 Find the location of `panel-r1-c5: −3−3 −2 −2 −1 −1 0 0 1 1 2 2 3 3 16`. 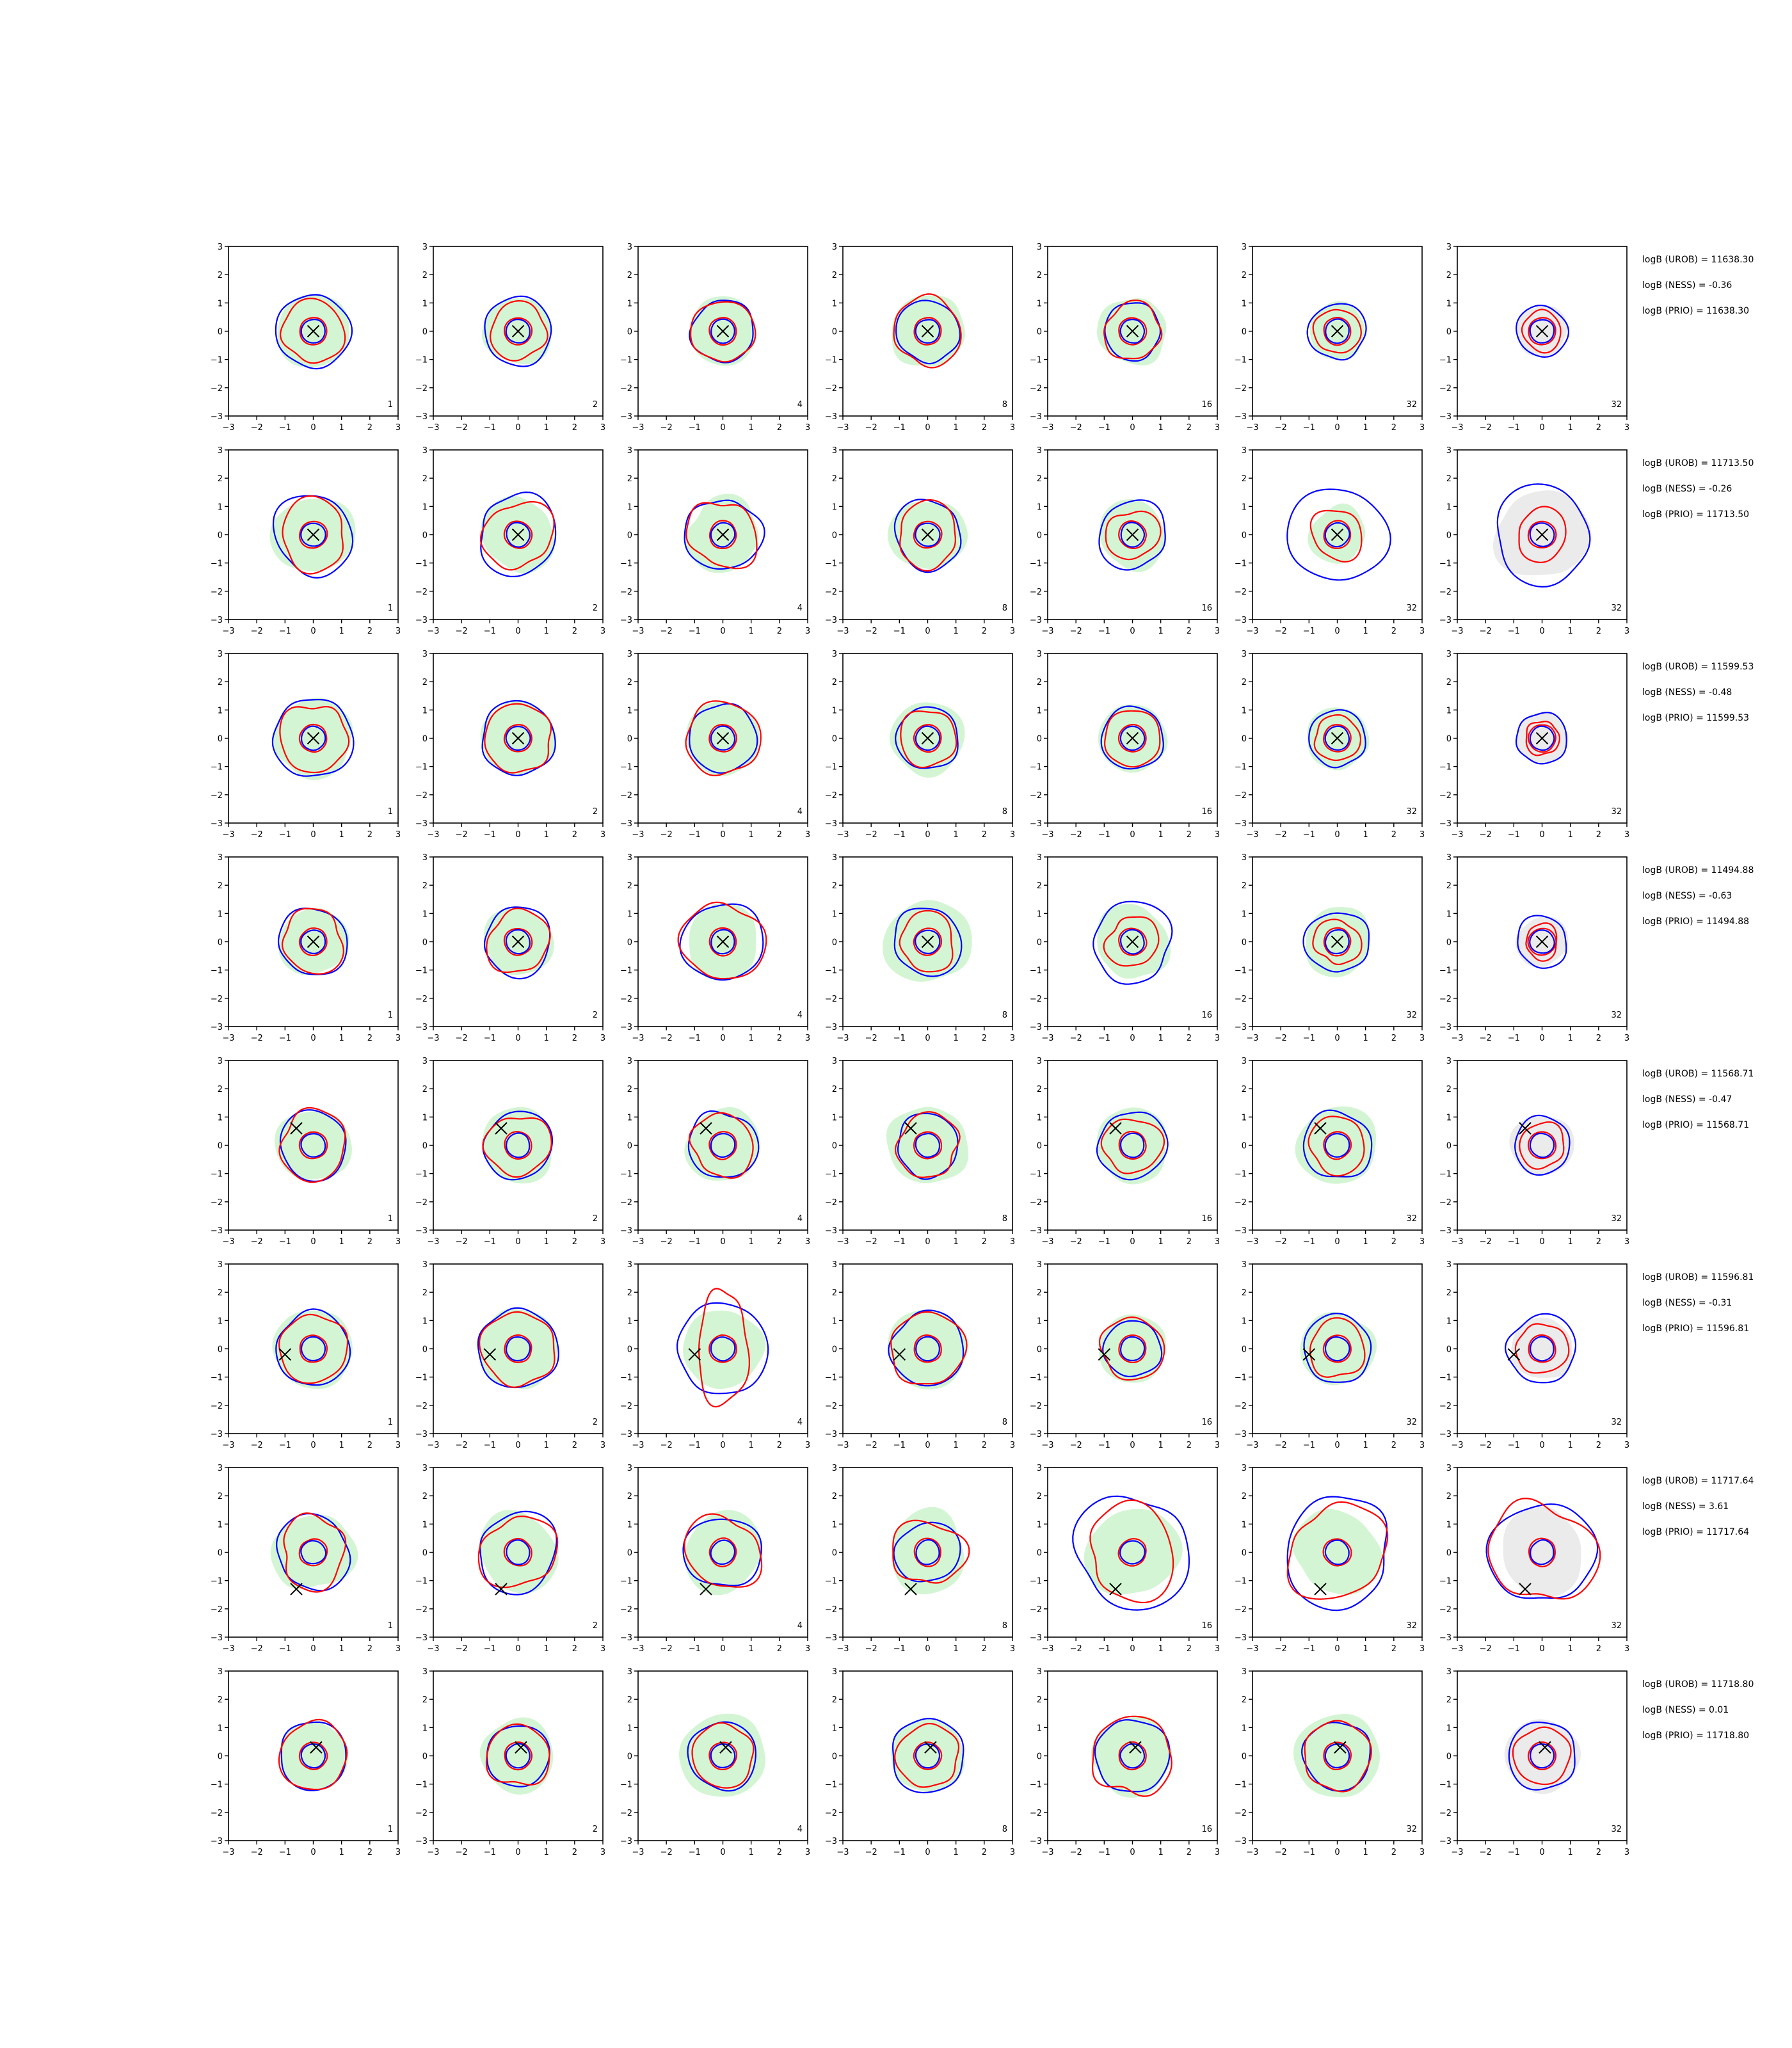

panel-r1-c5: −3−3 −2 −2 −1 −1 0 0 1 1 2 2 3 3 16 is located at coordinates (1125, 338).